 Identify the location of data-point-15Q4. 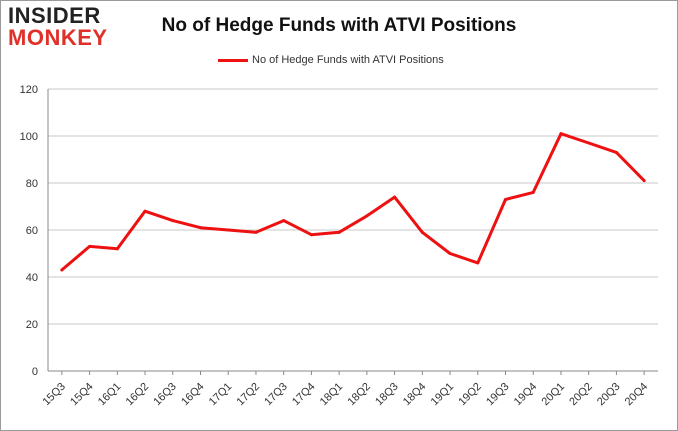
(90, 246).